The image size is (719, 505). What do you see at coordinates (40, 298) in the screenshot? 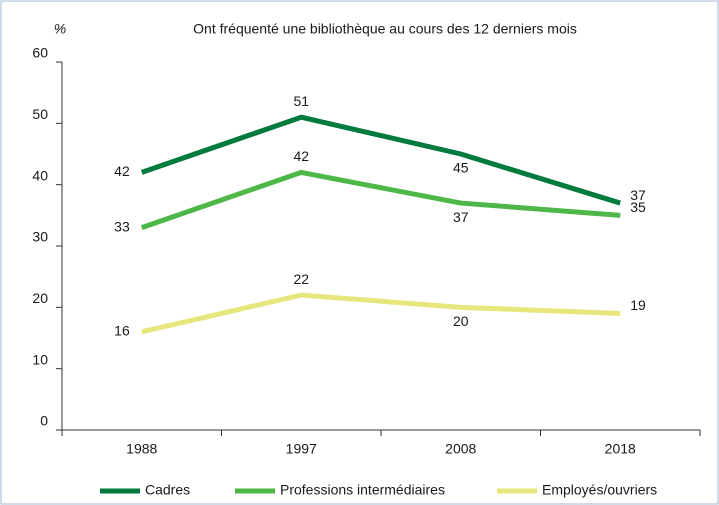
I see `y-tick-label: 20` at bounding box center [40, 298].